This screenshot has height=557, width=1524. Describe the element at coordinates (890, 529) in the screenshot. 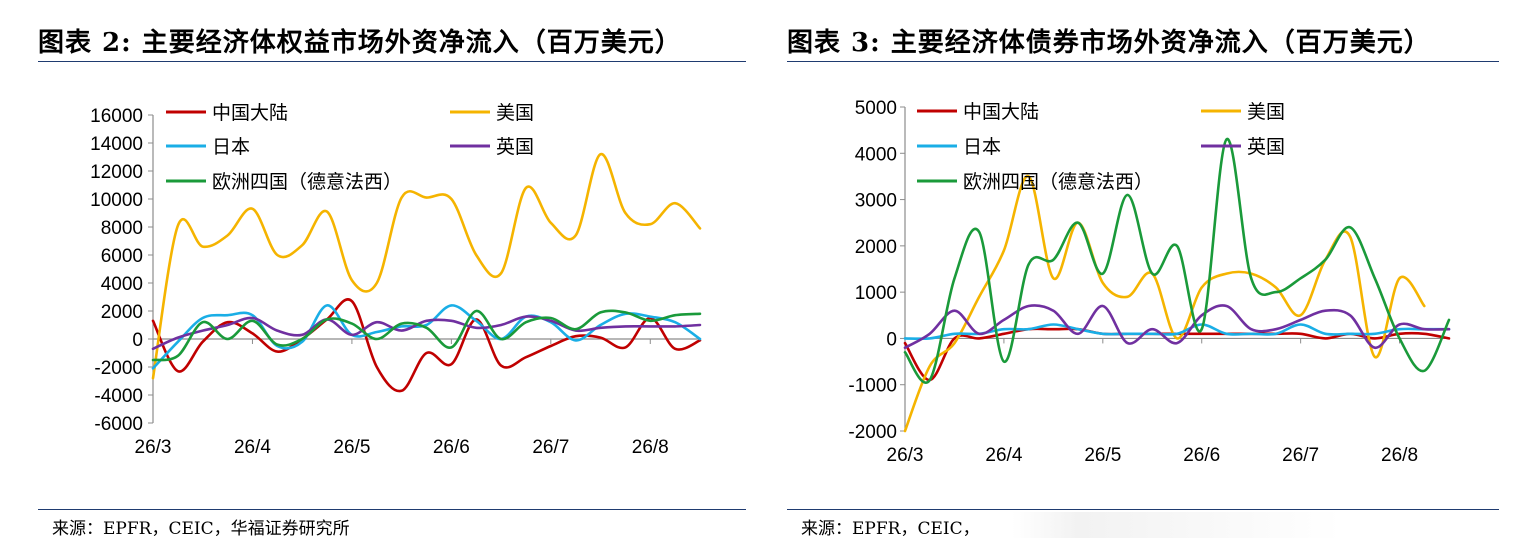

I see `source-note: 来源：EPFR，CEIC，` at that location.